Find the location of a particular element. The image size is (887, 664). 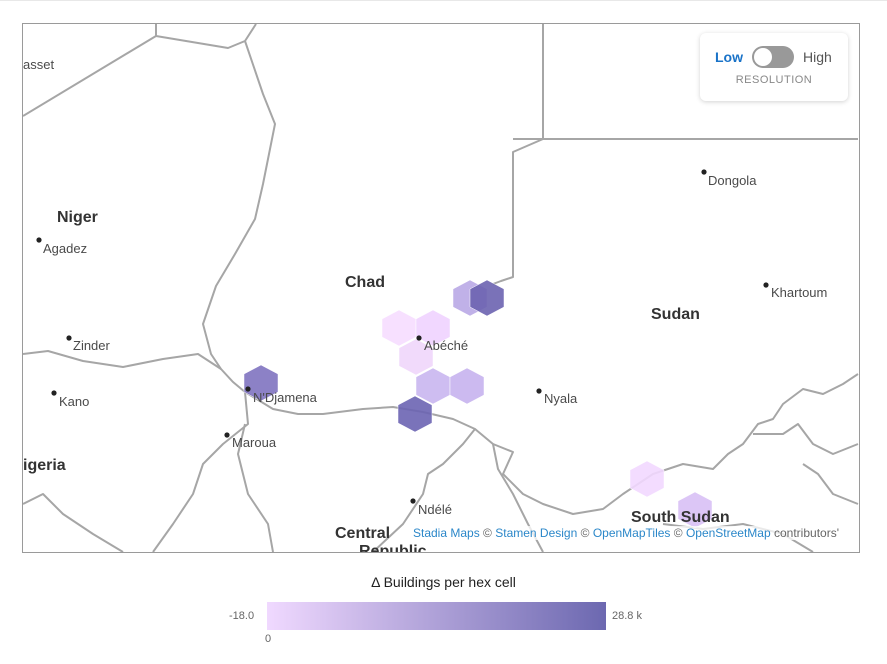

copyright-sign-3: © is located at coordinates (678, 533).